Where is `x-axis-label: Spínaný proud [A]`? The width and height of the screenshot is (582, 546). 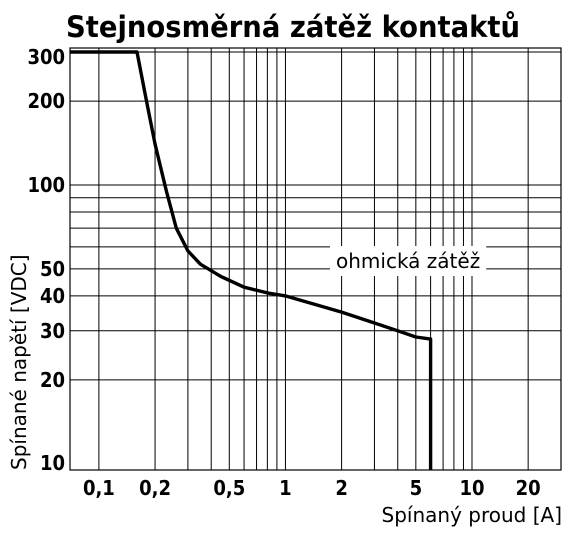
x-axis-label: Spínaný proud [A] is located at coordinates (472, 515).